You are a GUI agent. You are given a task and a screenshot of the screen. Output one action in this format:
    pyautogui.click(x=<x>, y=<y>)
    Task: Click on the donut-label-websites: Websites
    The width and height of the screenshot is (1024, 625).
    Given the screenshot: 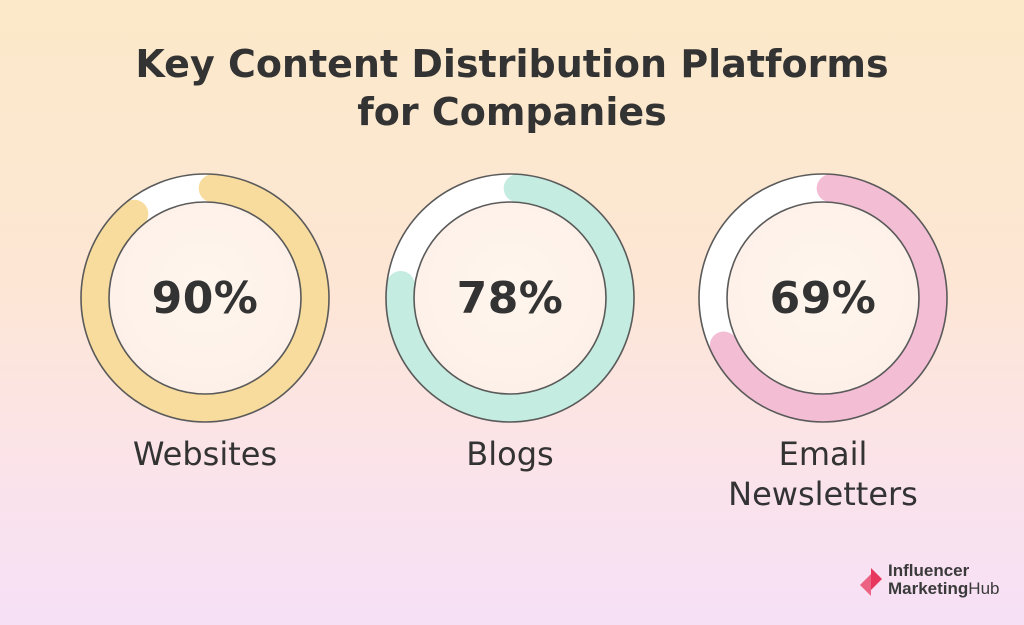 What is the action you would take?
    pyautogui.click(x=205, y=454)
    